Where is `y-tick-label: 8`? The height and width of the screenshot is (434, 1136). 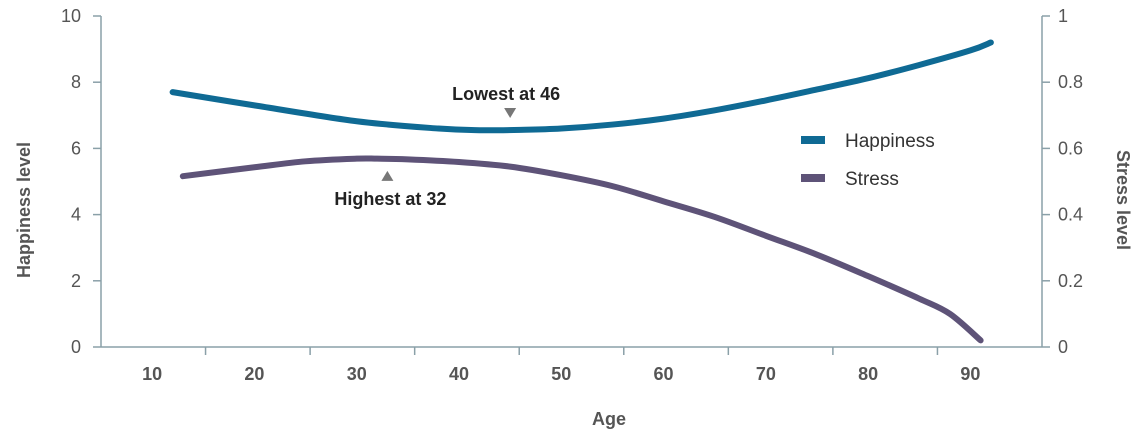 y-tick-label: 8 is located at coordinates (76, 82).